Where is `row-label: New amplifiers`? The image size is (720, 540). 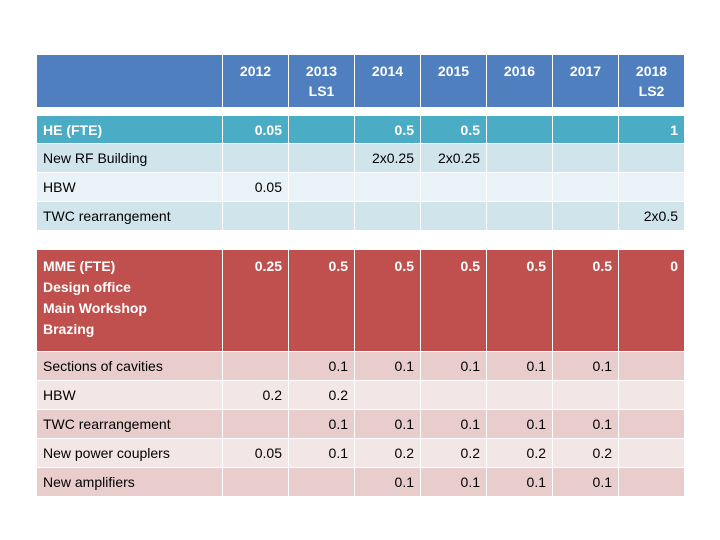 row-label: New amplifiers is located at coordinates (129, 482).